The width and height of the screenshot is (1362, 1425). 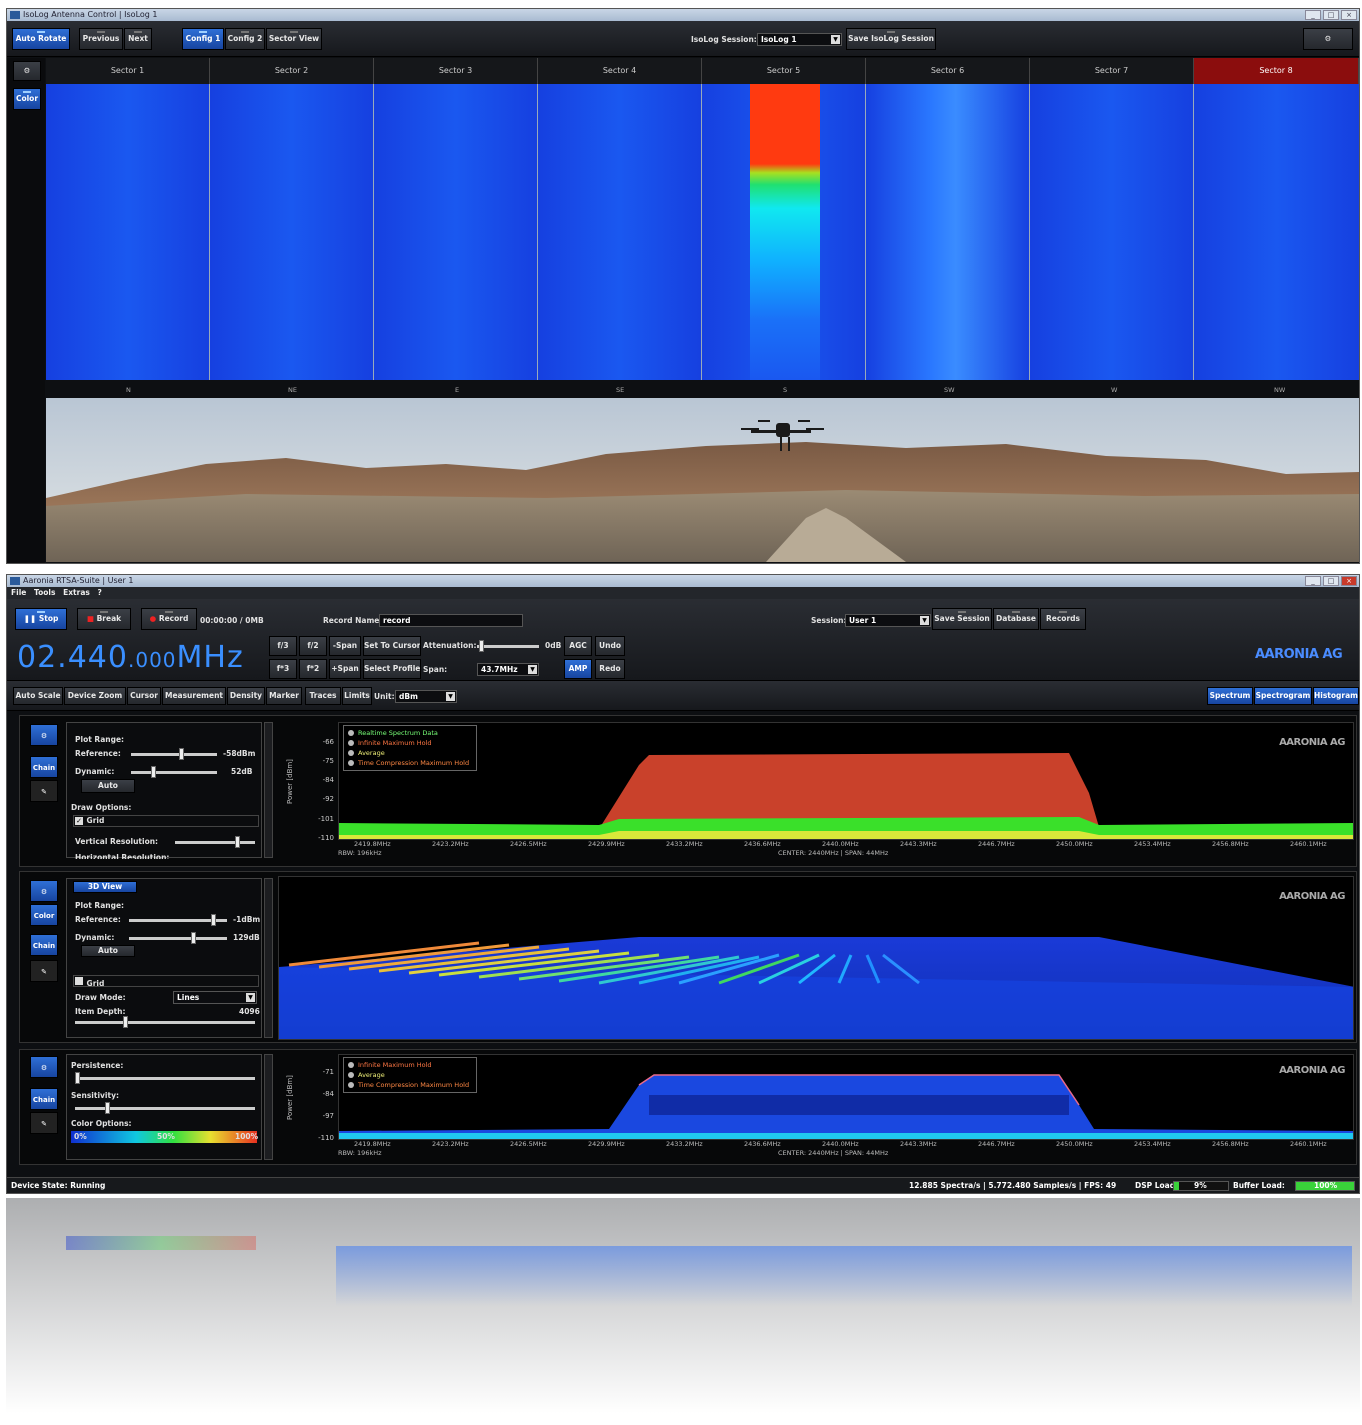 I want to click on undo-button: Undo, so click(x=610, y=646).